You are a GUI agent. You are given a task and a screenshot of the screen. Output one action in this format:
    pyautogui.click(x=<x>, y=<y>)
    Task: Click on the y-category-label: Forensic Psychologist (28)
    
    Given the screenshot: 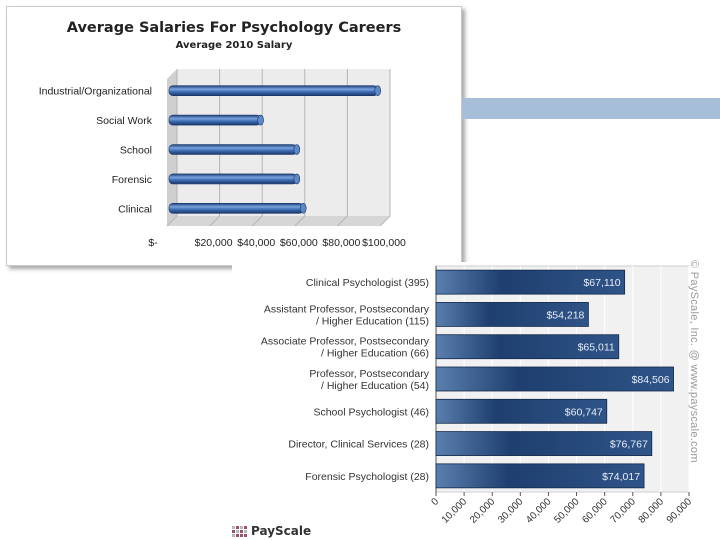 What is the action you would take?
    pyautogui.click(x=367, y=477)
    